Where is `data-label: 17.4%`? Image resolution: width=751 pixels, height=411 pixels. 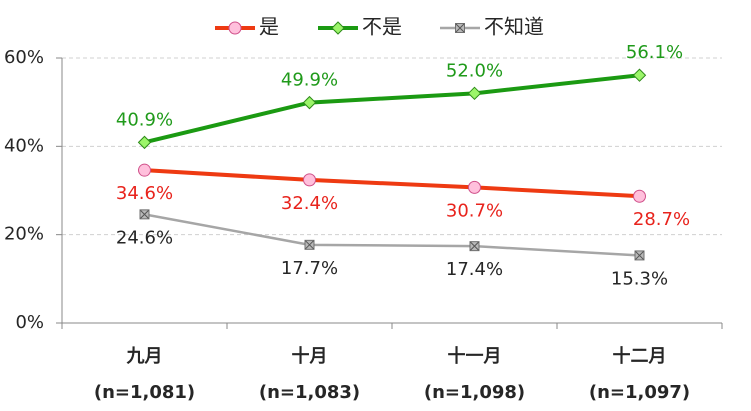
data-label: 17.4% is located at coordinates (474, 269).